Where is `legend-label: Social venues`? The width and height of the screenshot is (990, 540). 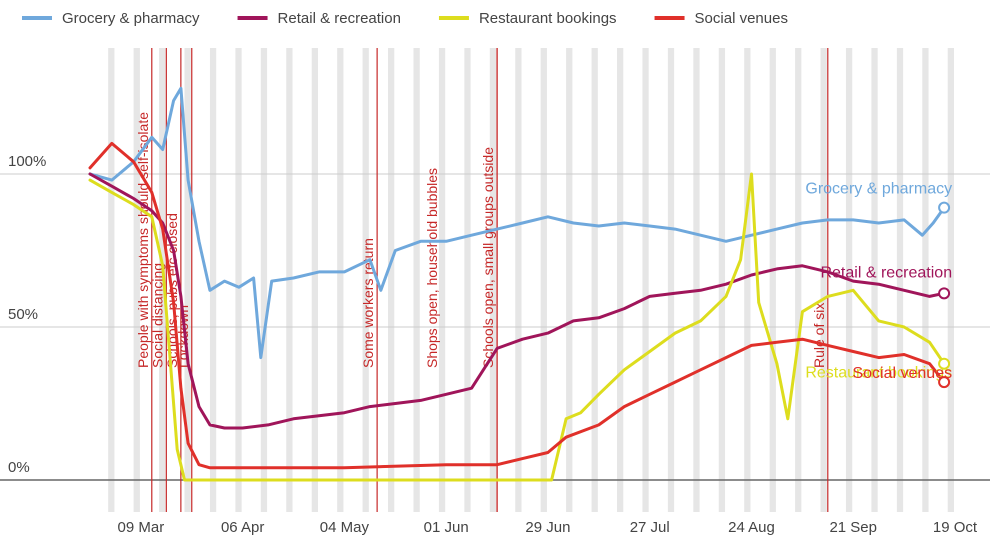 legend-label: Social venues is located at coordinates (741, 18).